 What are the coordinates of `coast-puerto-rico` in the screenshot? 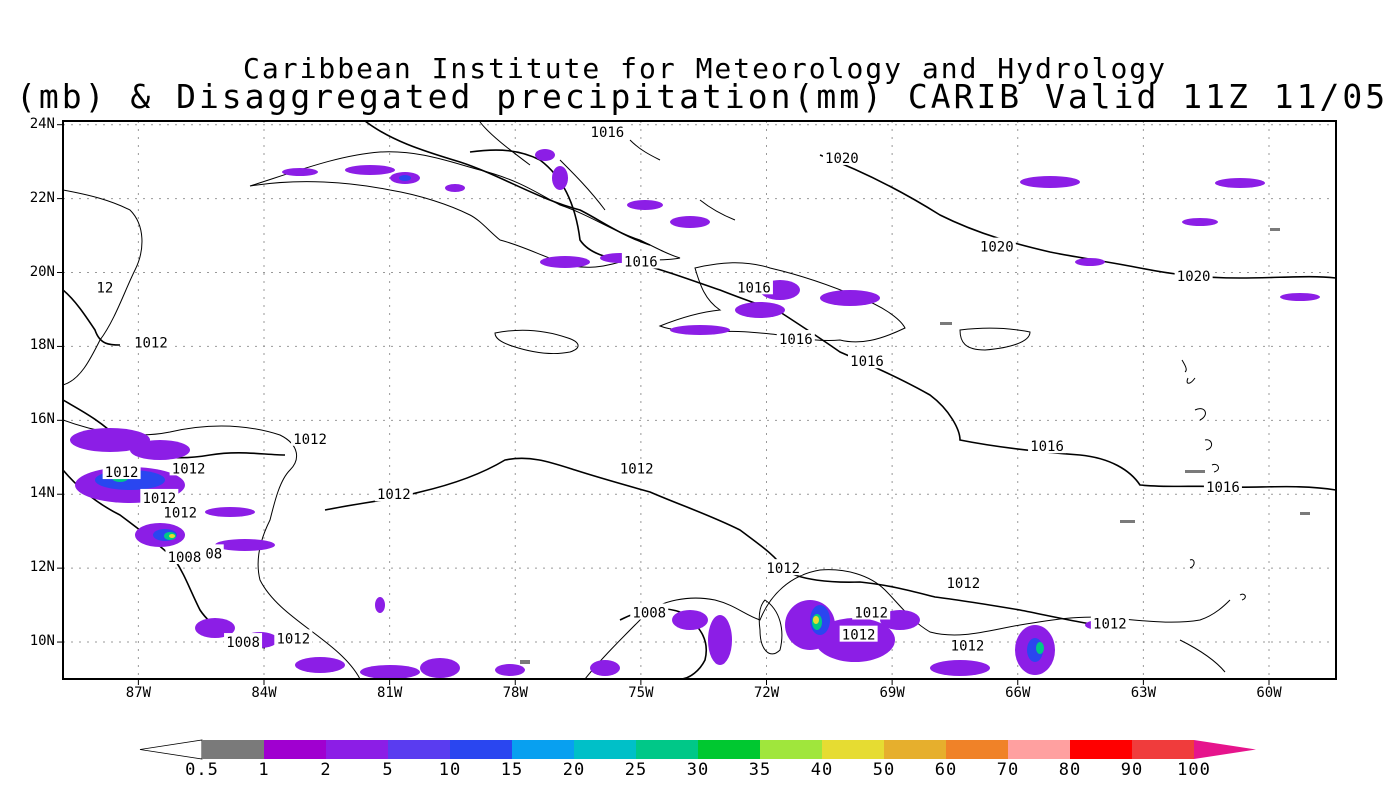 It's located at (995, 339).